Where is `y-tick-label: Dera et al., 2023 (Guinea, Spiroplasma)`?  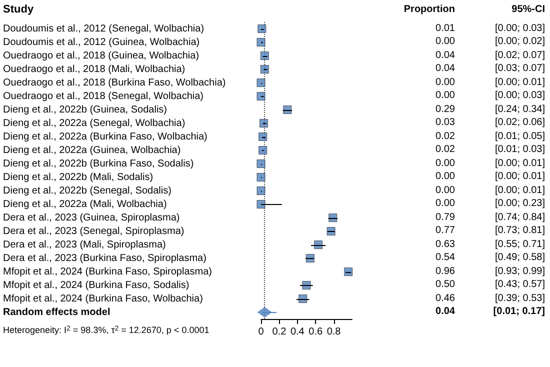 y-tick-label: Dera et al., 2023 (Guinea, Spiroplasma) is located at coordinates (91, 218).